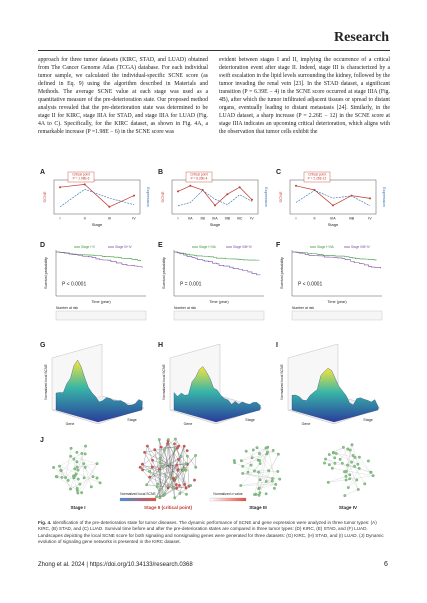  I want to click on panel-label: C, so click(278, 172).